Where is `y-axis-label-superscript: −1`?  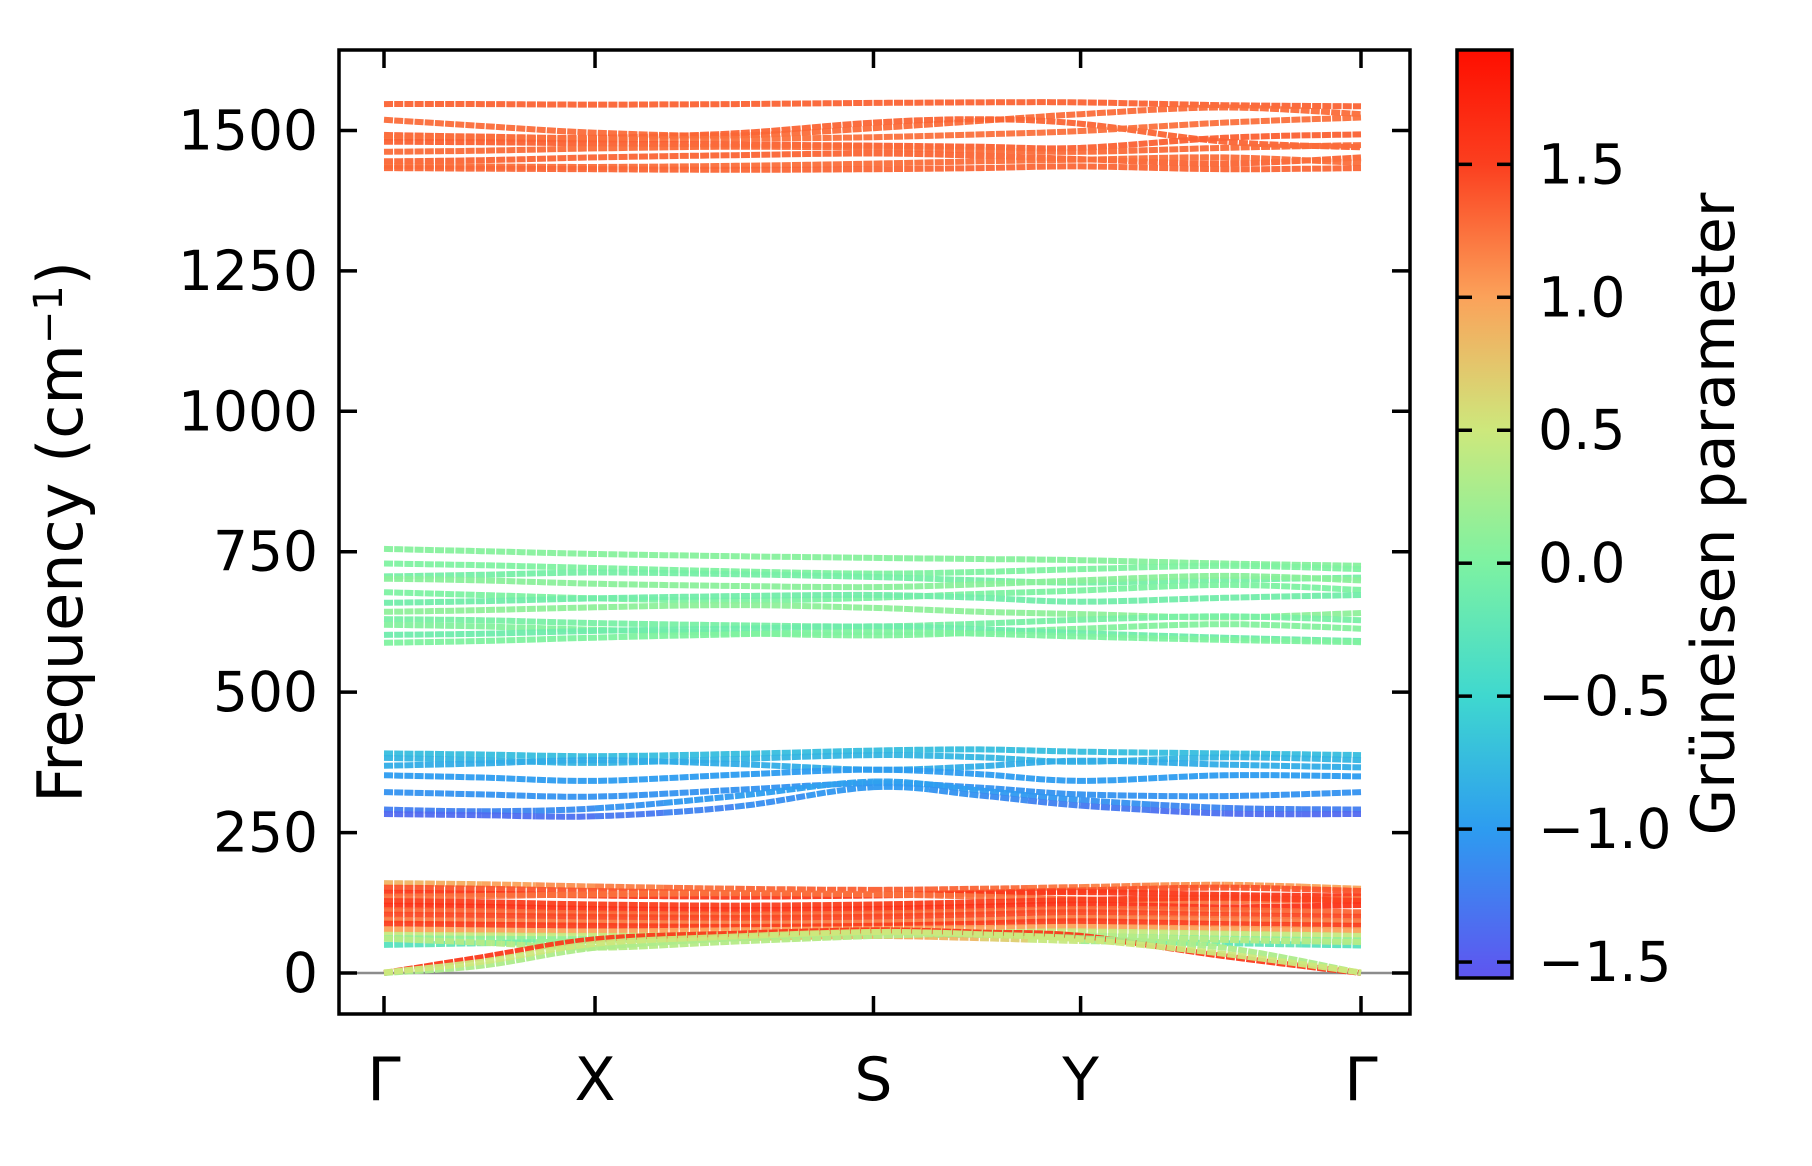
y-axis-label-superscript: −1 is located at coordinates (49, 314).